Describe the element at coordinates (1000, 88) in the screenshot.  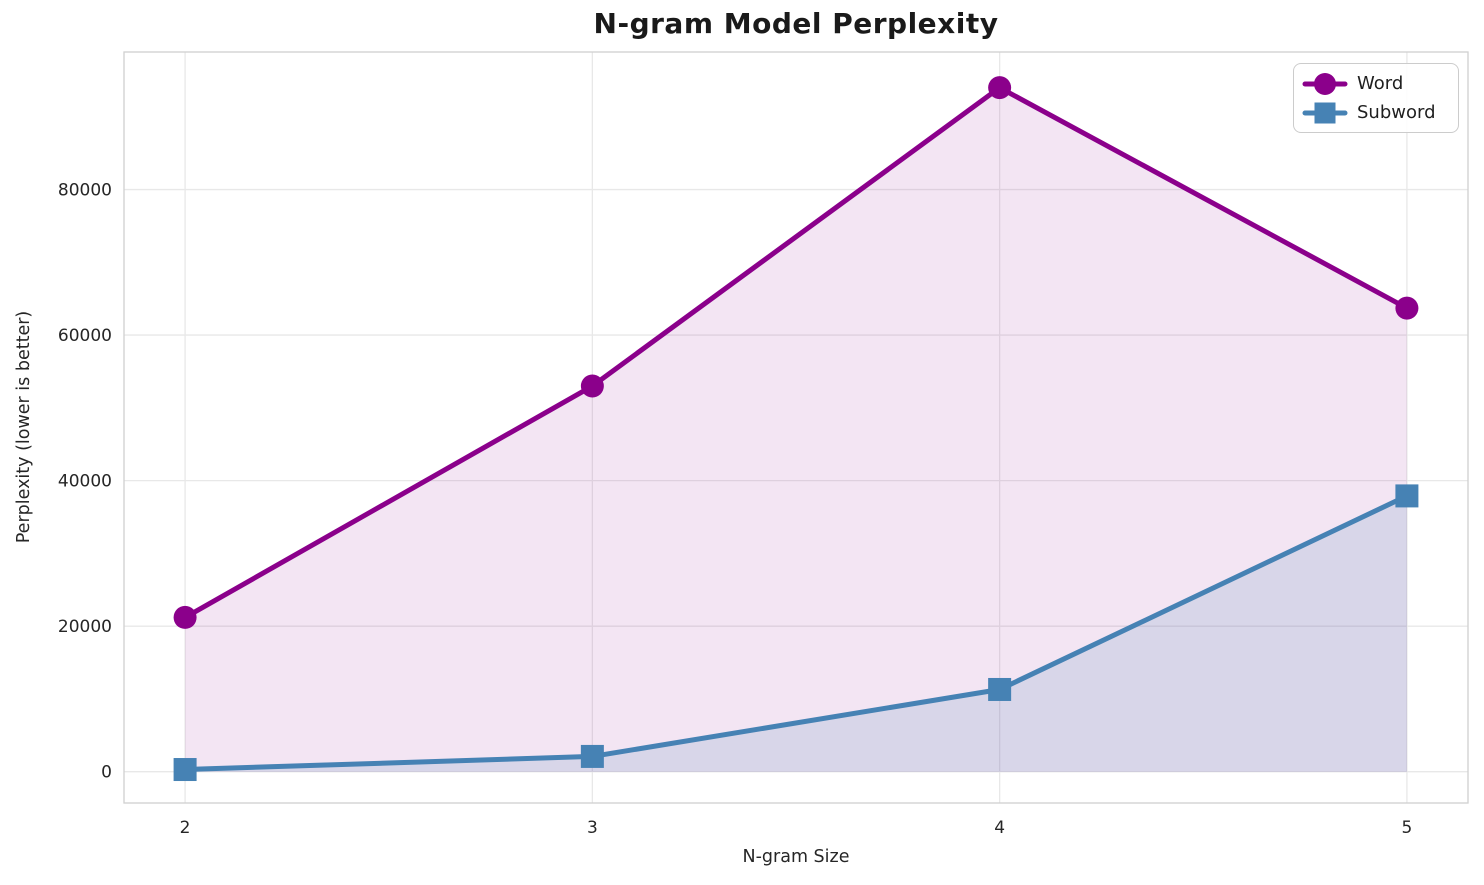
I see `point-word-n4` at that location.